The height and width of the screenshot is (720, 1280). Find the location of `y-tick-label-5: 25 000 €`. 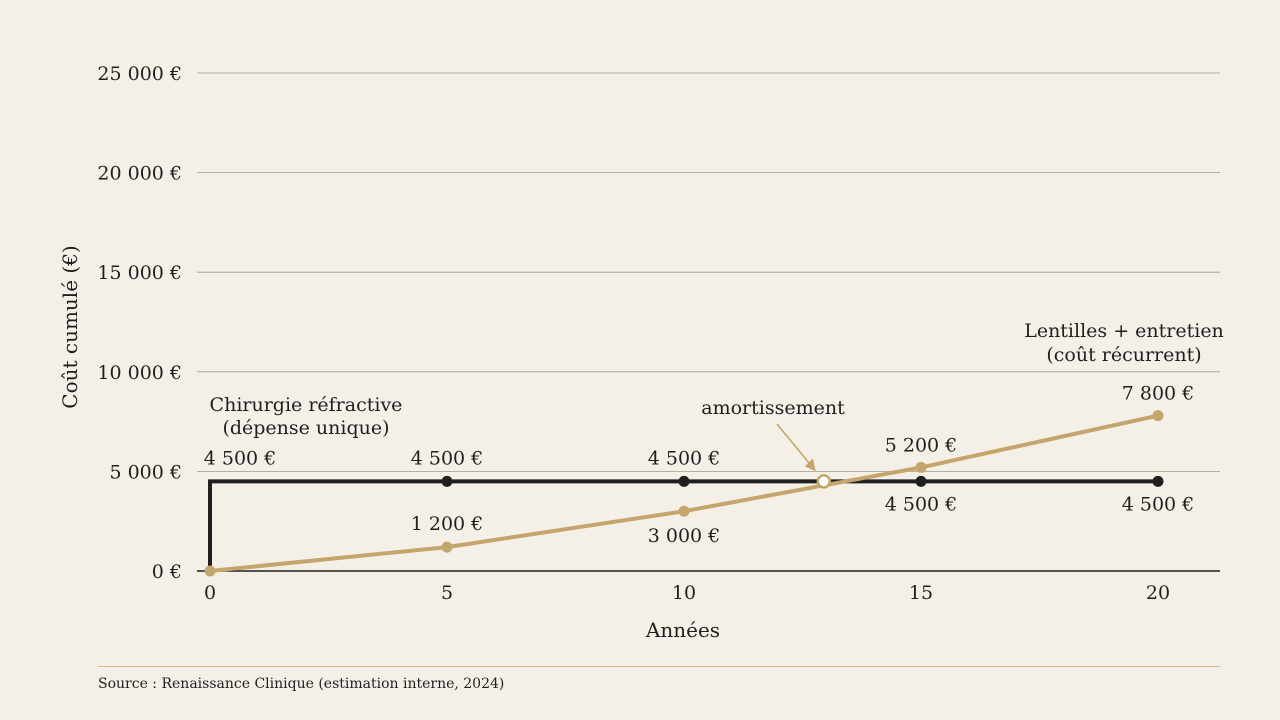

y-tick-label-5: 25 000 € is located at coordinates (139, 74).